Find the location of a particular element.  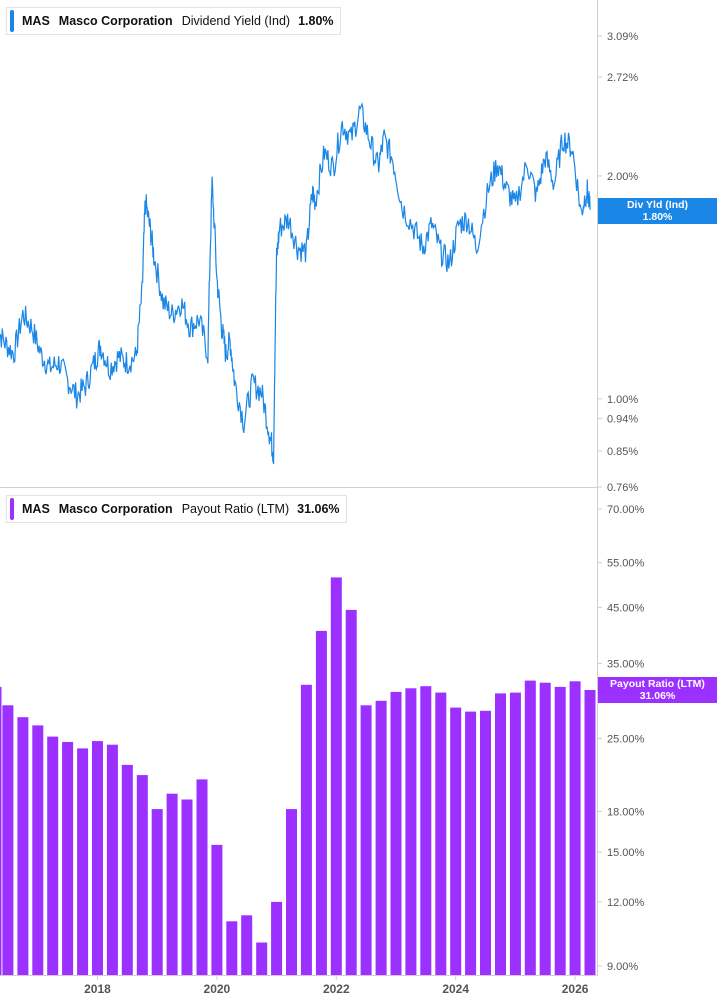

payout-swatch is located at coordinates (12, 509).